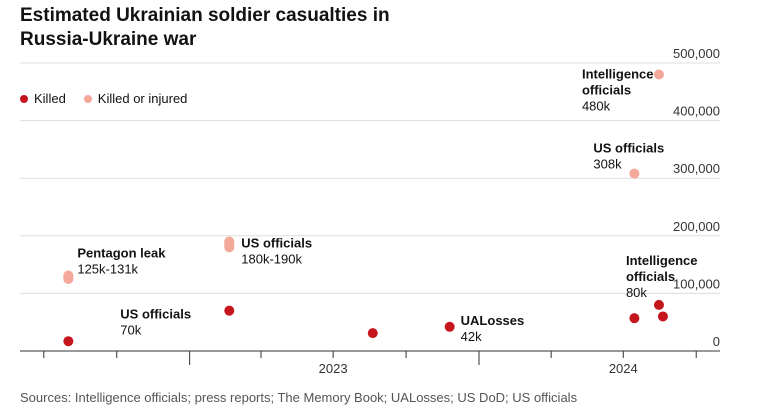 The height and width of the screenshot is (410, 766). What do you see at coordinates (696, 111) in the screenshot?
I see `y-tick-label: 400,000` at bounding box center [696, 111].